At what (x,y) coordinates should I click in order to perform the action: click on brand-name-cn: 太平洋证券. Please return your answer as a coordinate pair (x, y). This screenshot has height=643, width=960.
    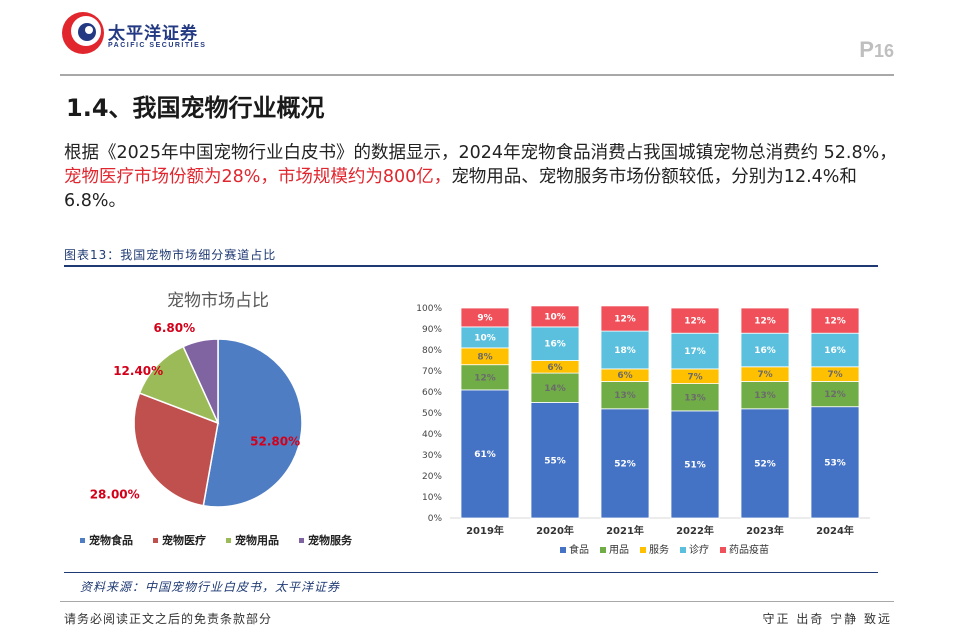
    Looking at the image, I should click on (153, 34).